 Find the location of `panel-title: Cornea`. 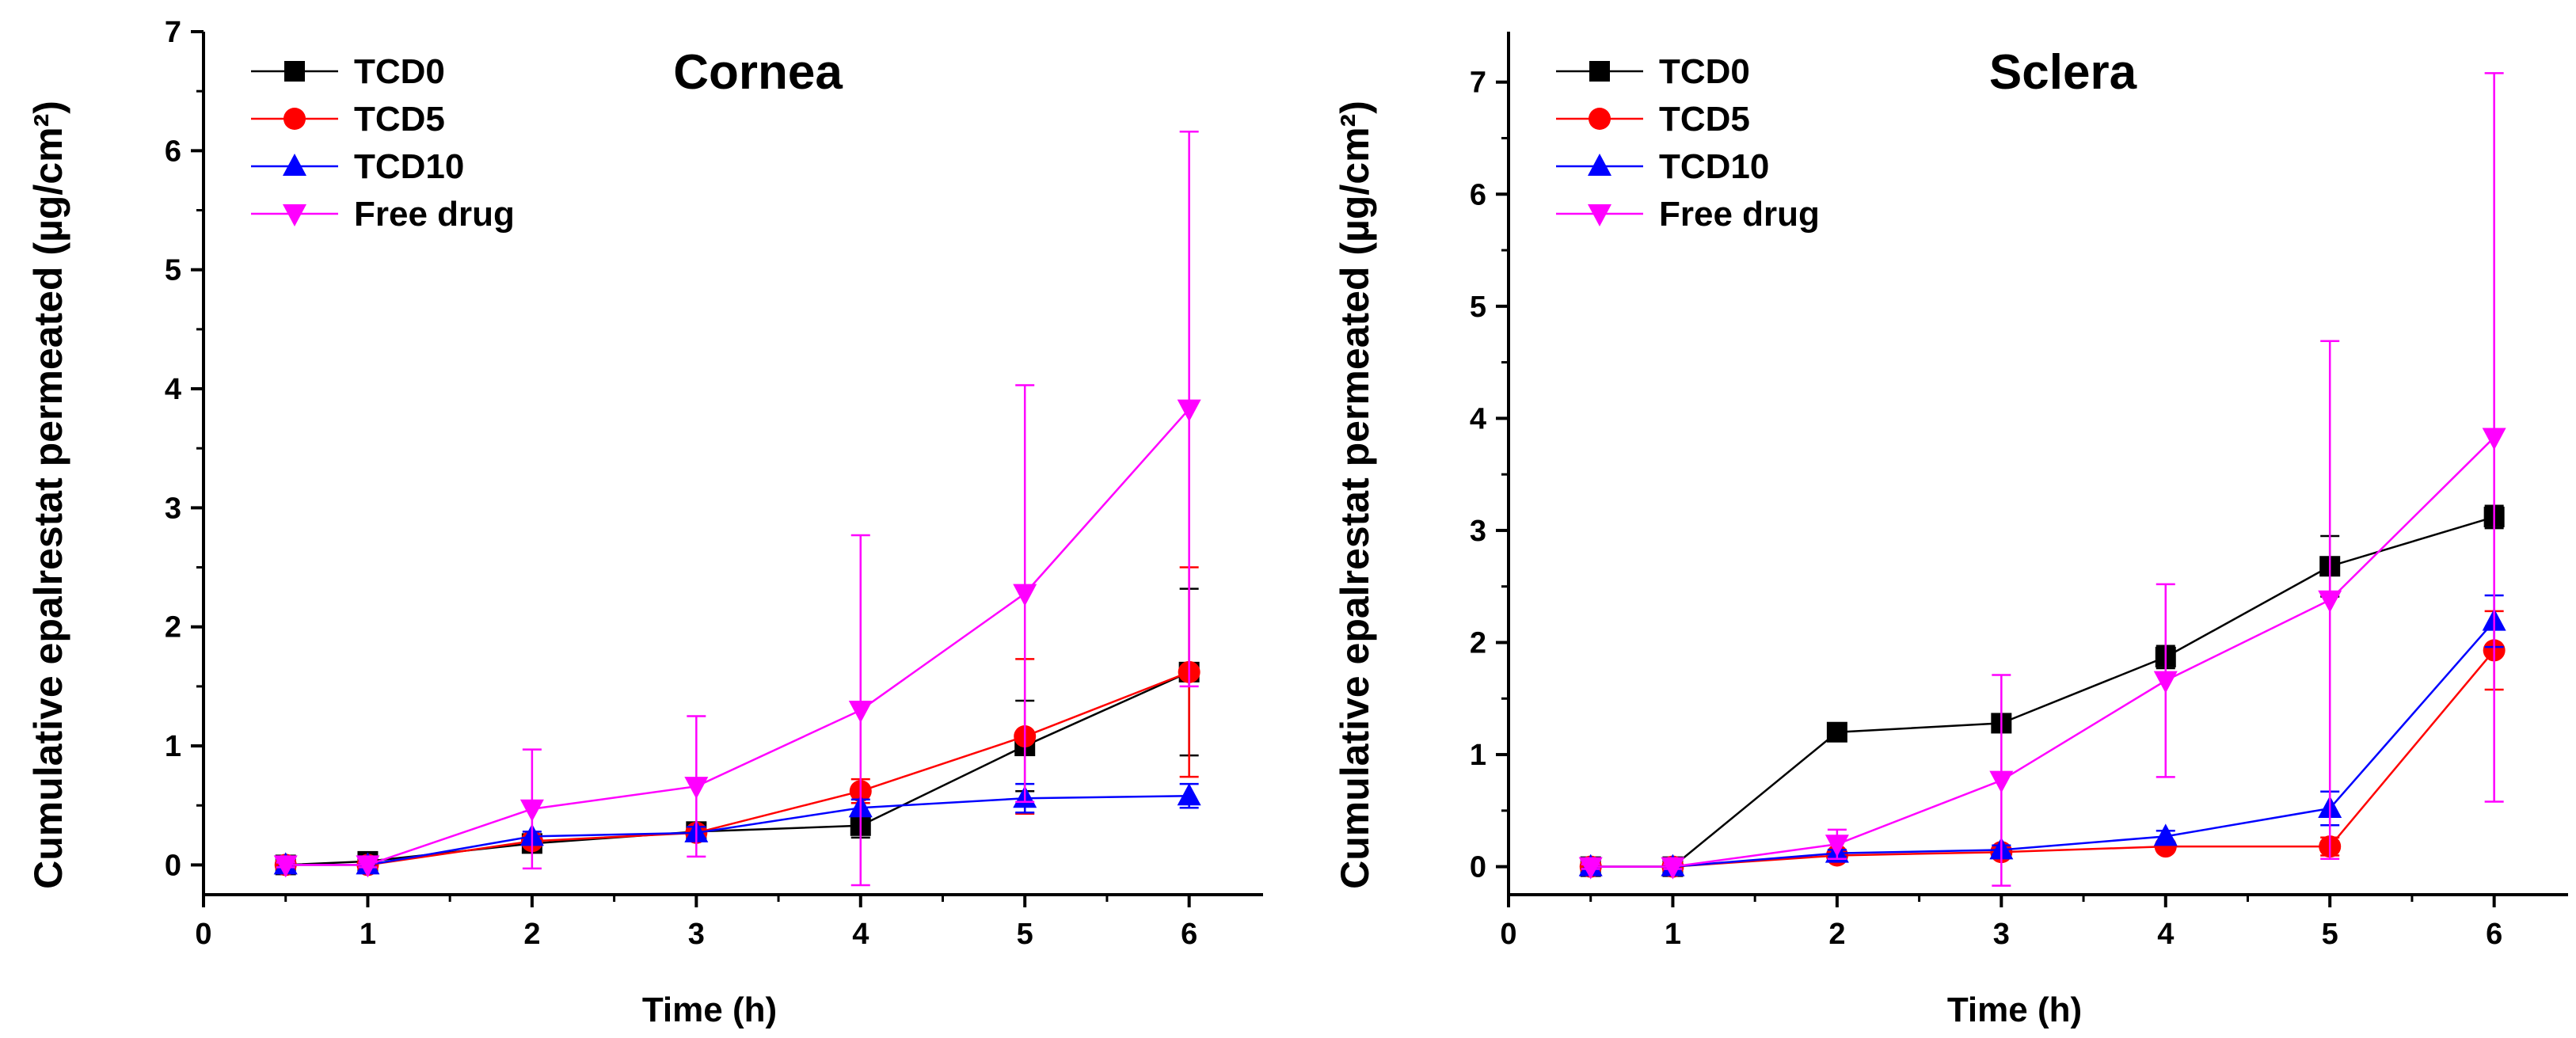

panel-title: Cornea is located at coordinates (758, 72).